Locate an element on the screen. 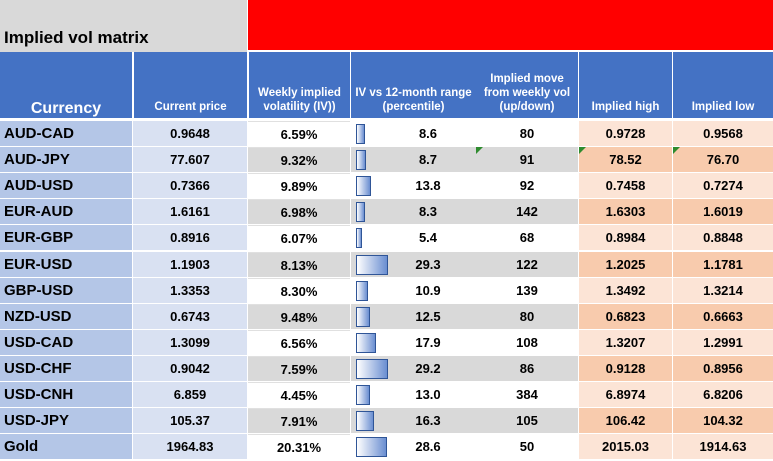  current-price-cell: 0.9042 is located at coordinates (190, 368).